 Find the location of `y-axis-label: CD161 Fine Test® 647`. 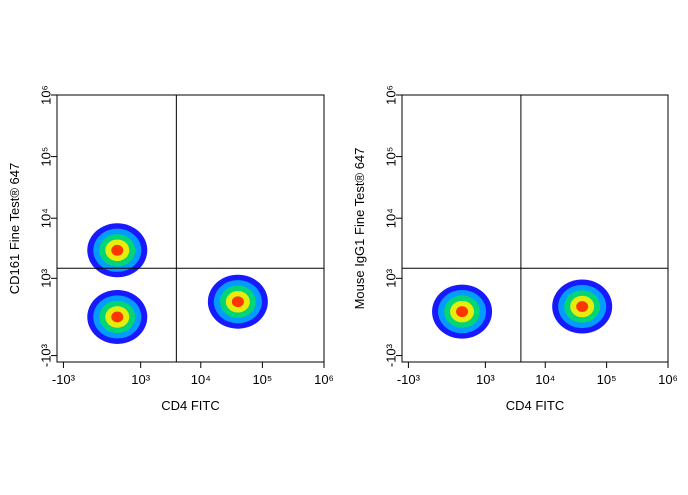

y-axis-label: CD161 Fine Test® 647 is located at coordinates (14, 228).